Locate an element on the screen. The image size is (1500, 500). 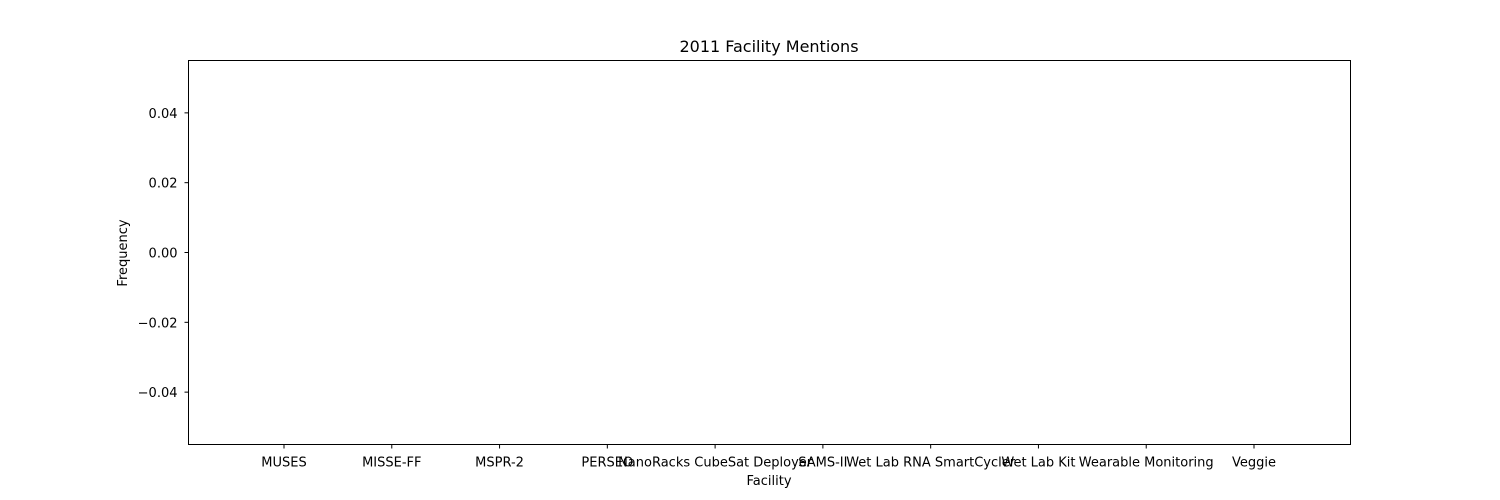
x-tick-label: MISSE-FF is located at coordinates (391, 463).